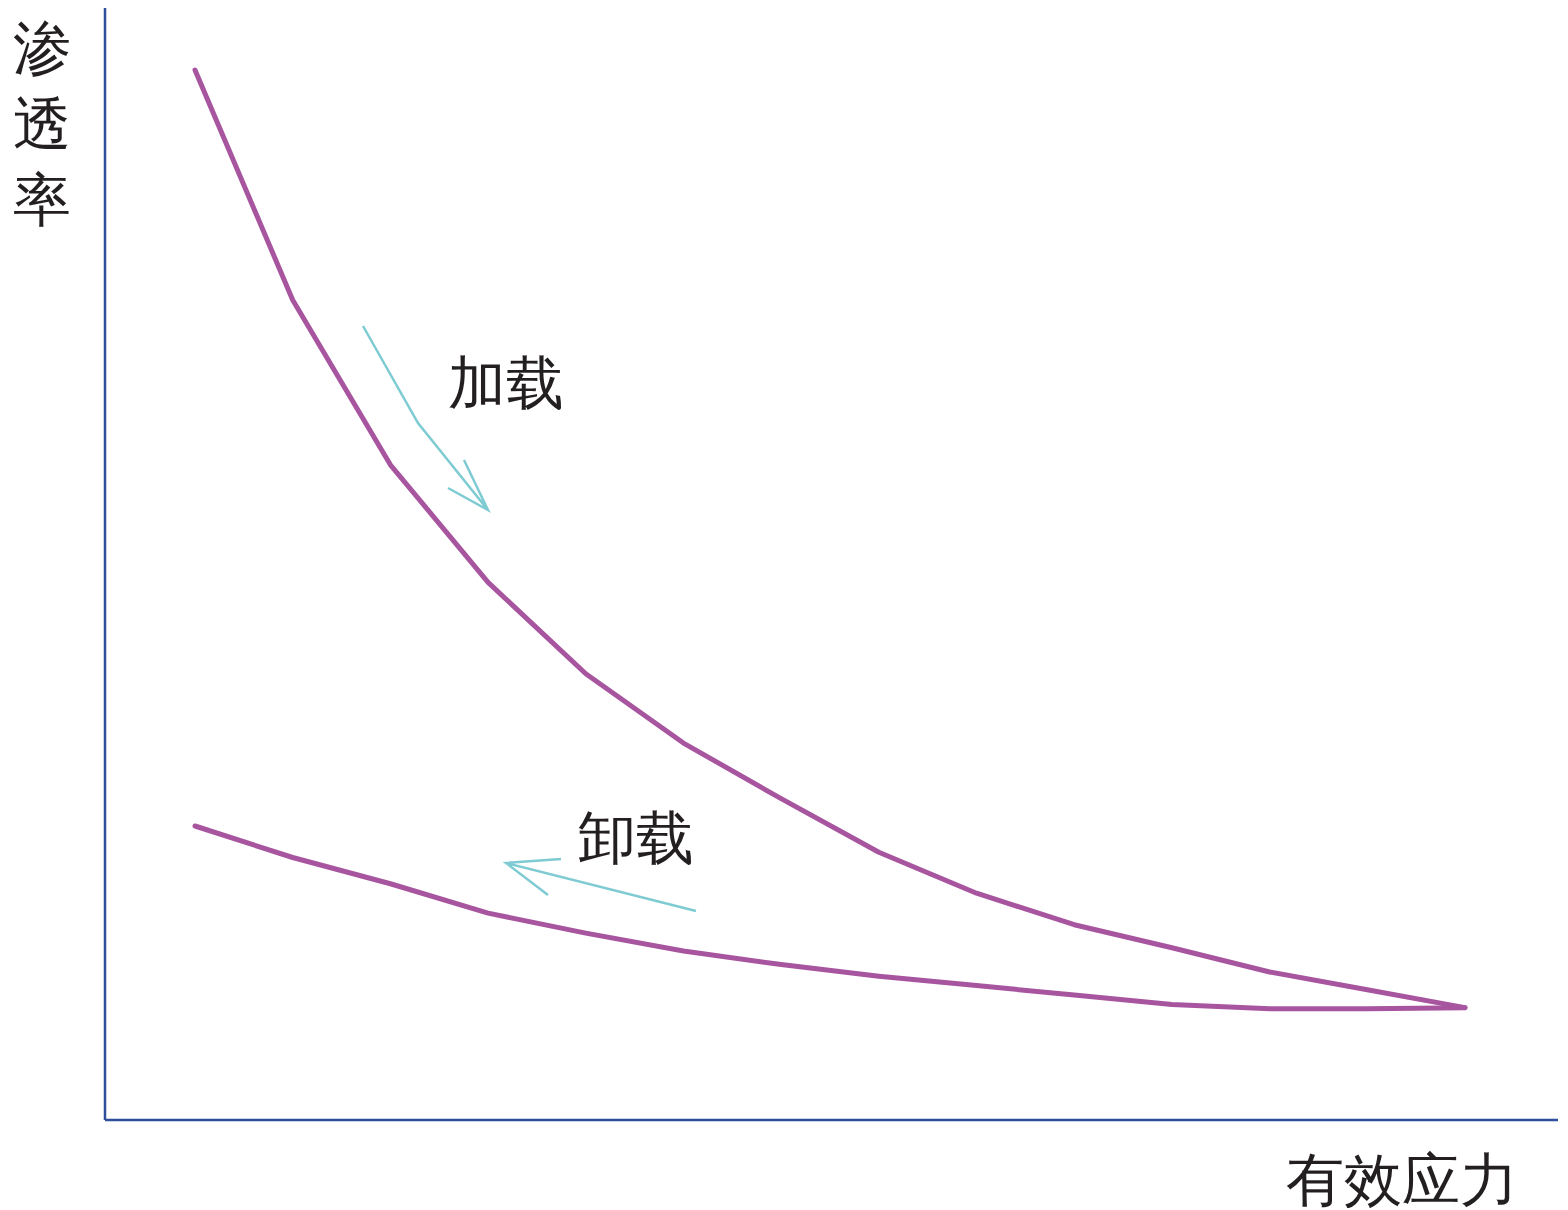 Image resolution: width=1568 pixels, height=1210 pixels. I want to click on series-label: 卸载, so click(636, 838).